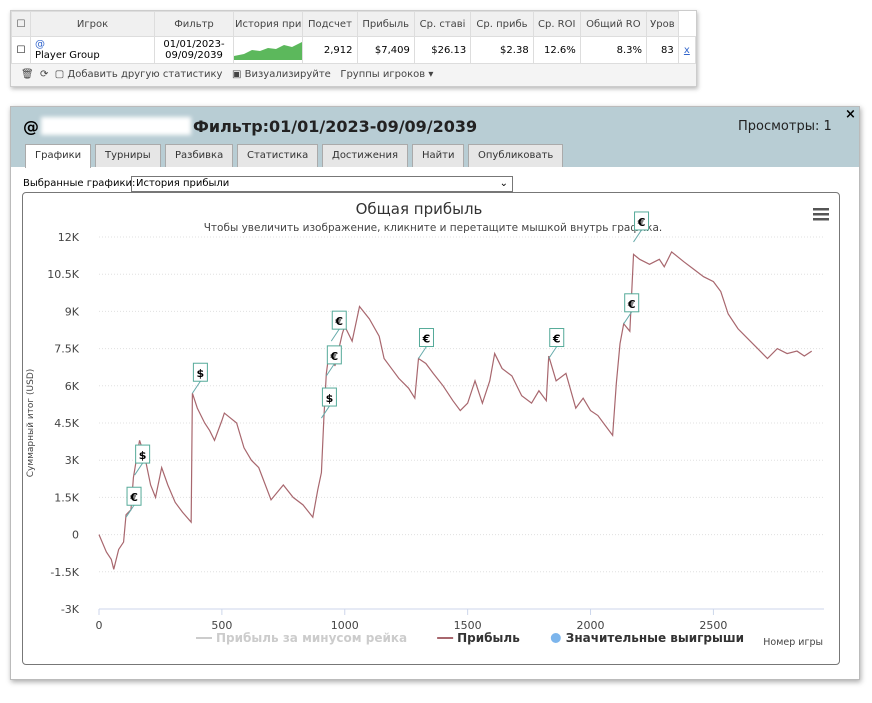  I want to click on y-tick-label: 0, so click(75, 535).